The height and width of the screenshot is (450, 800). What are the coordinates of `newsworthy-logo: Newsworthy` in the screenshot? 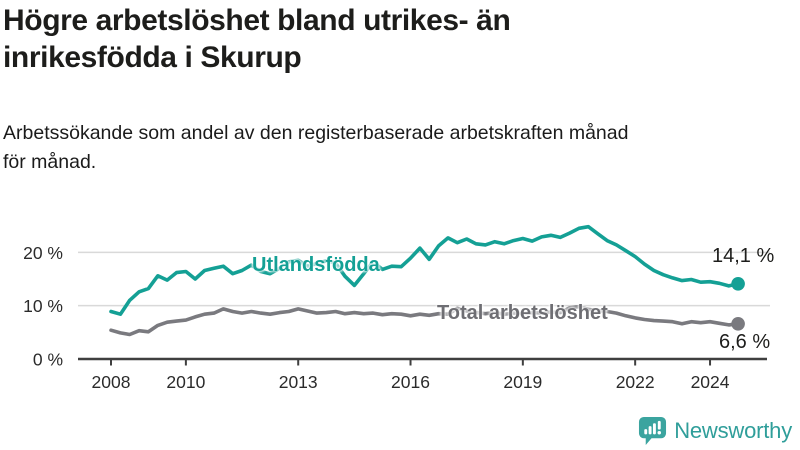 It's located at (715, 431).